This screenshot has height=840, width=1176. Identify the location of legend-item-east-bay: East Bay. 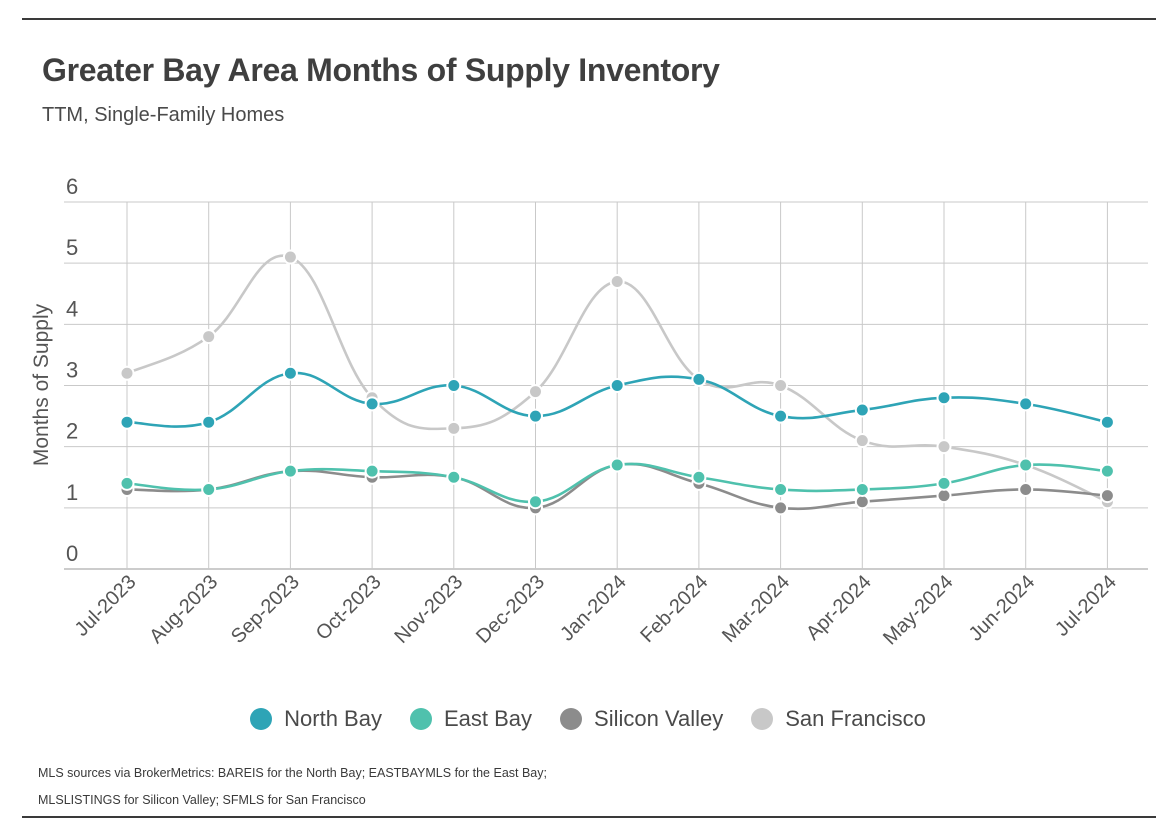
(471, 719).